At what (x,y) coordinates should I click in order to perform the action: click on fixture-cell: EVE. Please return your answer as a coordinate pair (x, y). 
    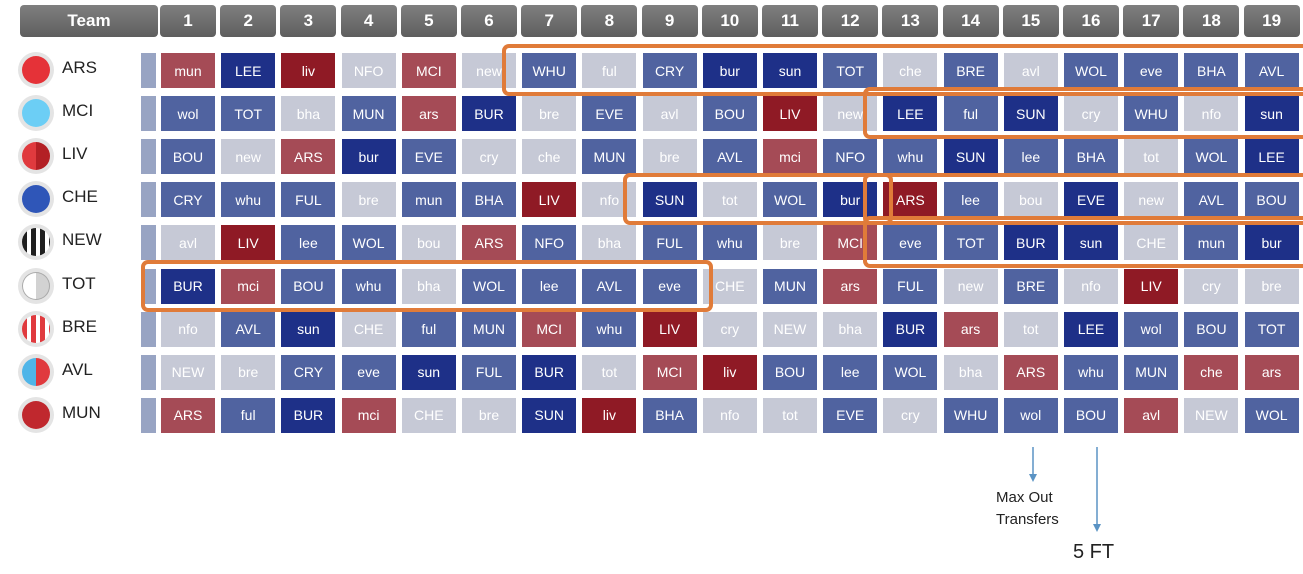
    Looking at the image, I should click on (428, 157).